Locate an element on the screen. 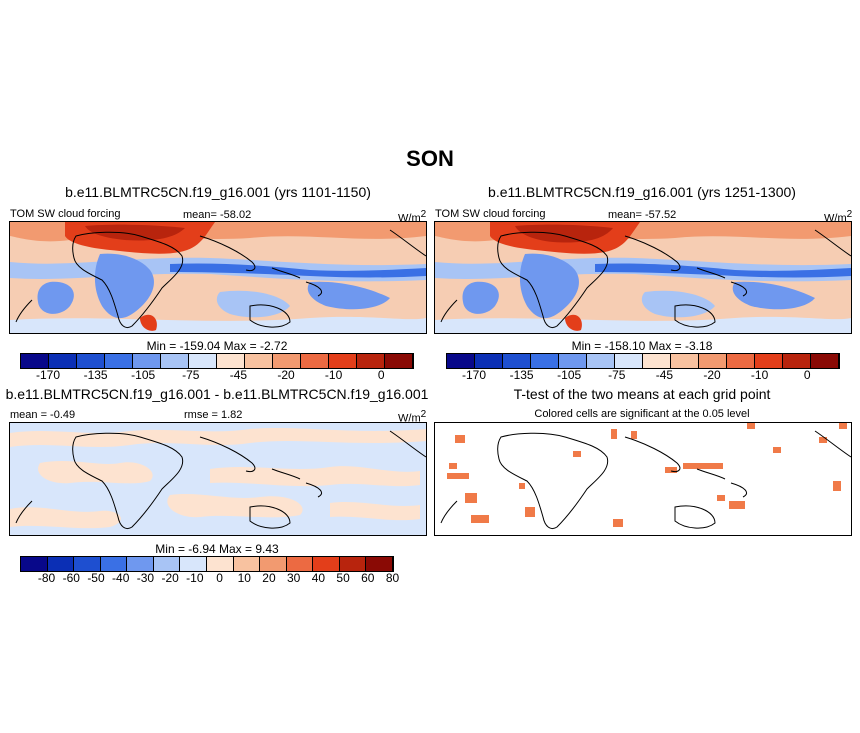 The width and height of the screenshot is (860, 733). p2-edge-coast is located at coordinates (645, 276).